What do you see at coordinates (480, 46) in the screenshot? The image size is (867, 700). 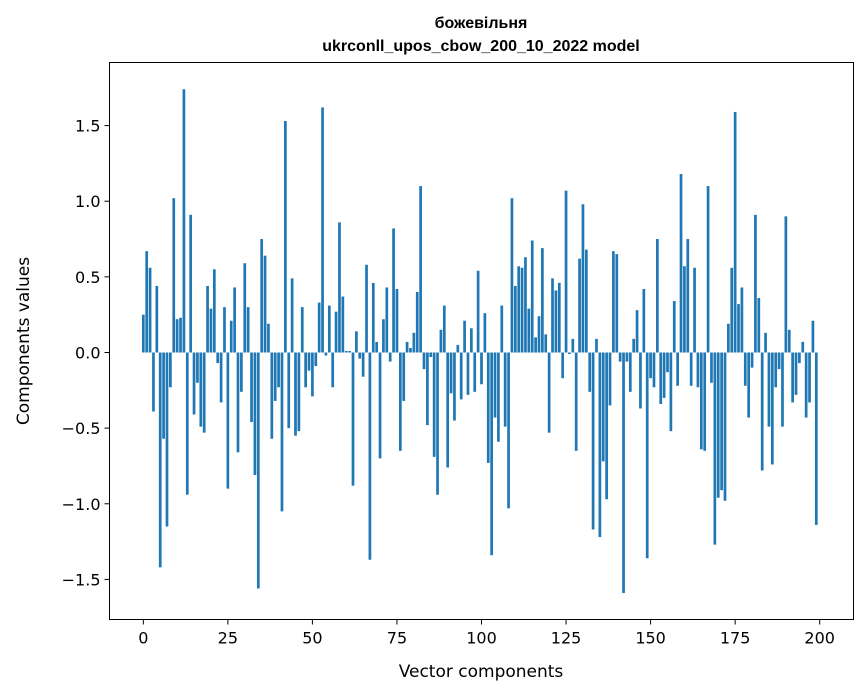 I see `chart-title-line-2: ukrconll_upos_cbow_200_10_2022 model` at bounding box center [480, 46].